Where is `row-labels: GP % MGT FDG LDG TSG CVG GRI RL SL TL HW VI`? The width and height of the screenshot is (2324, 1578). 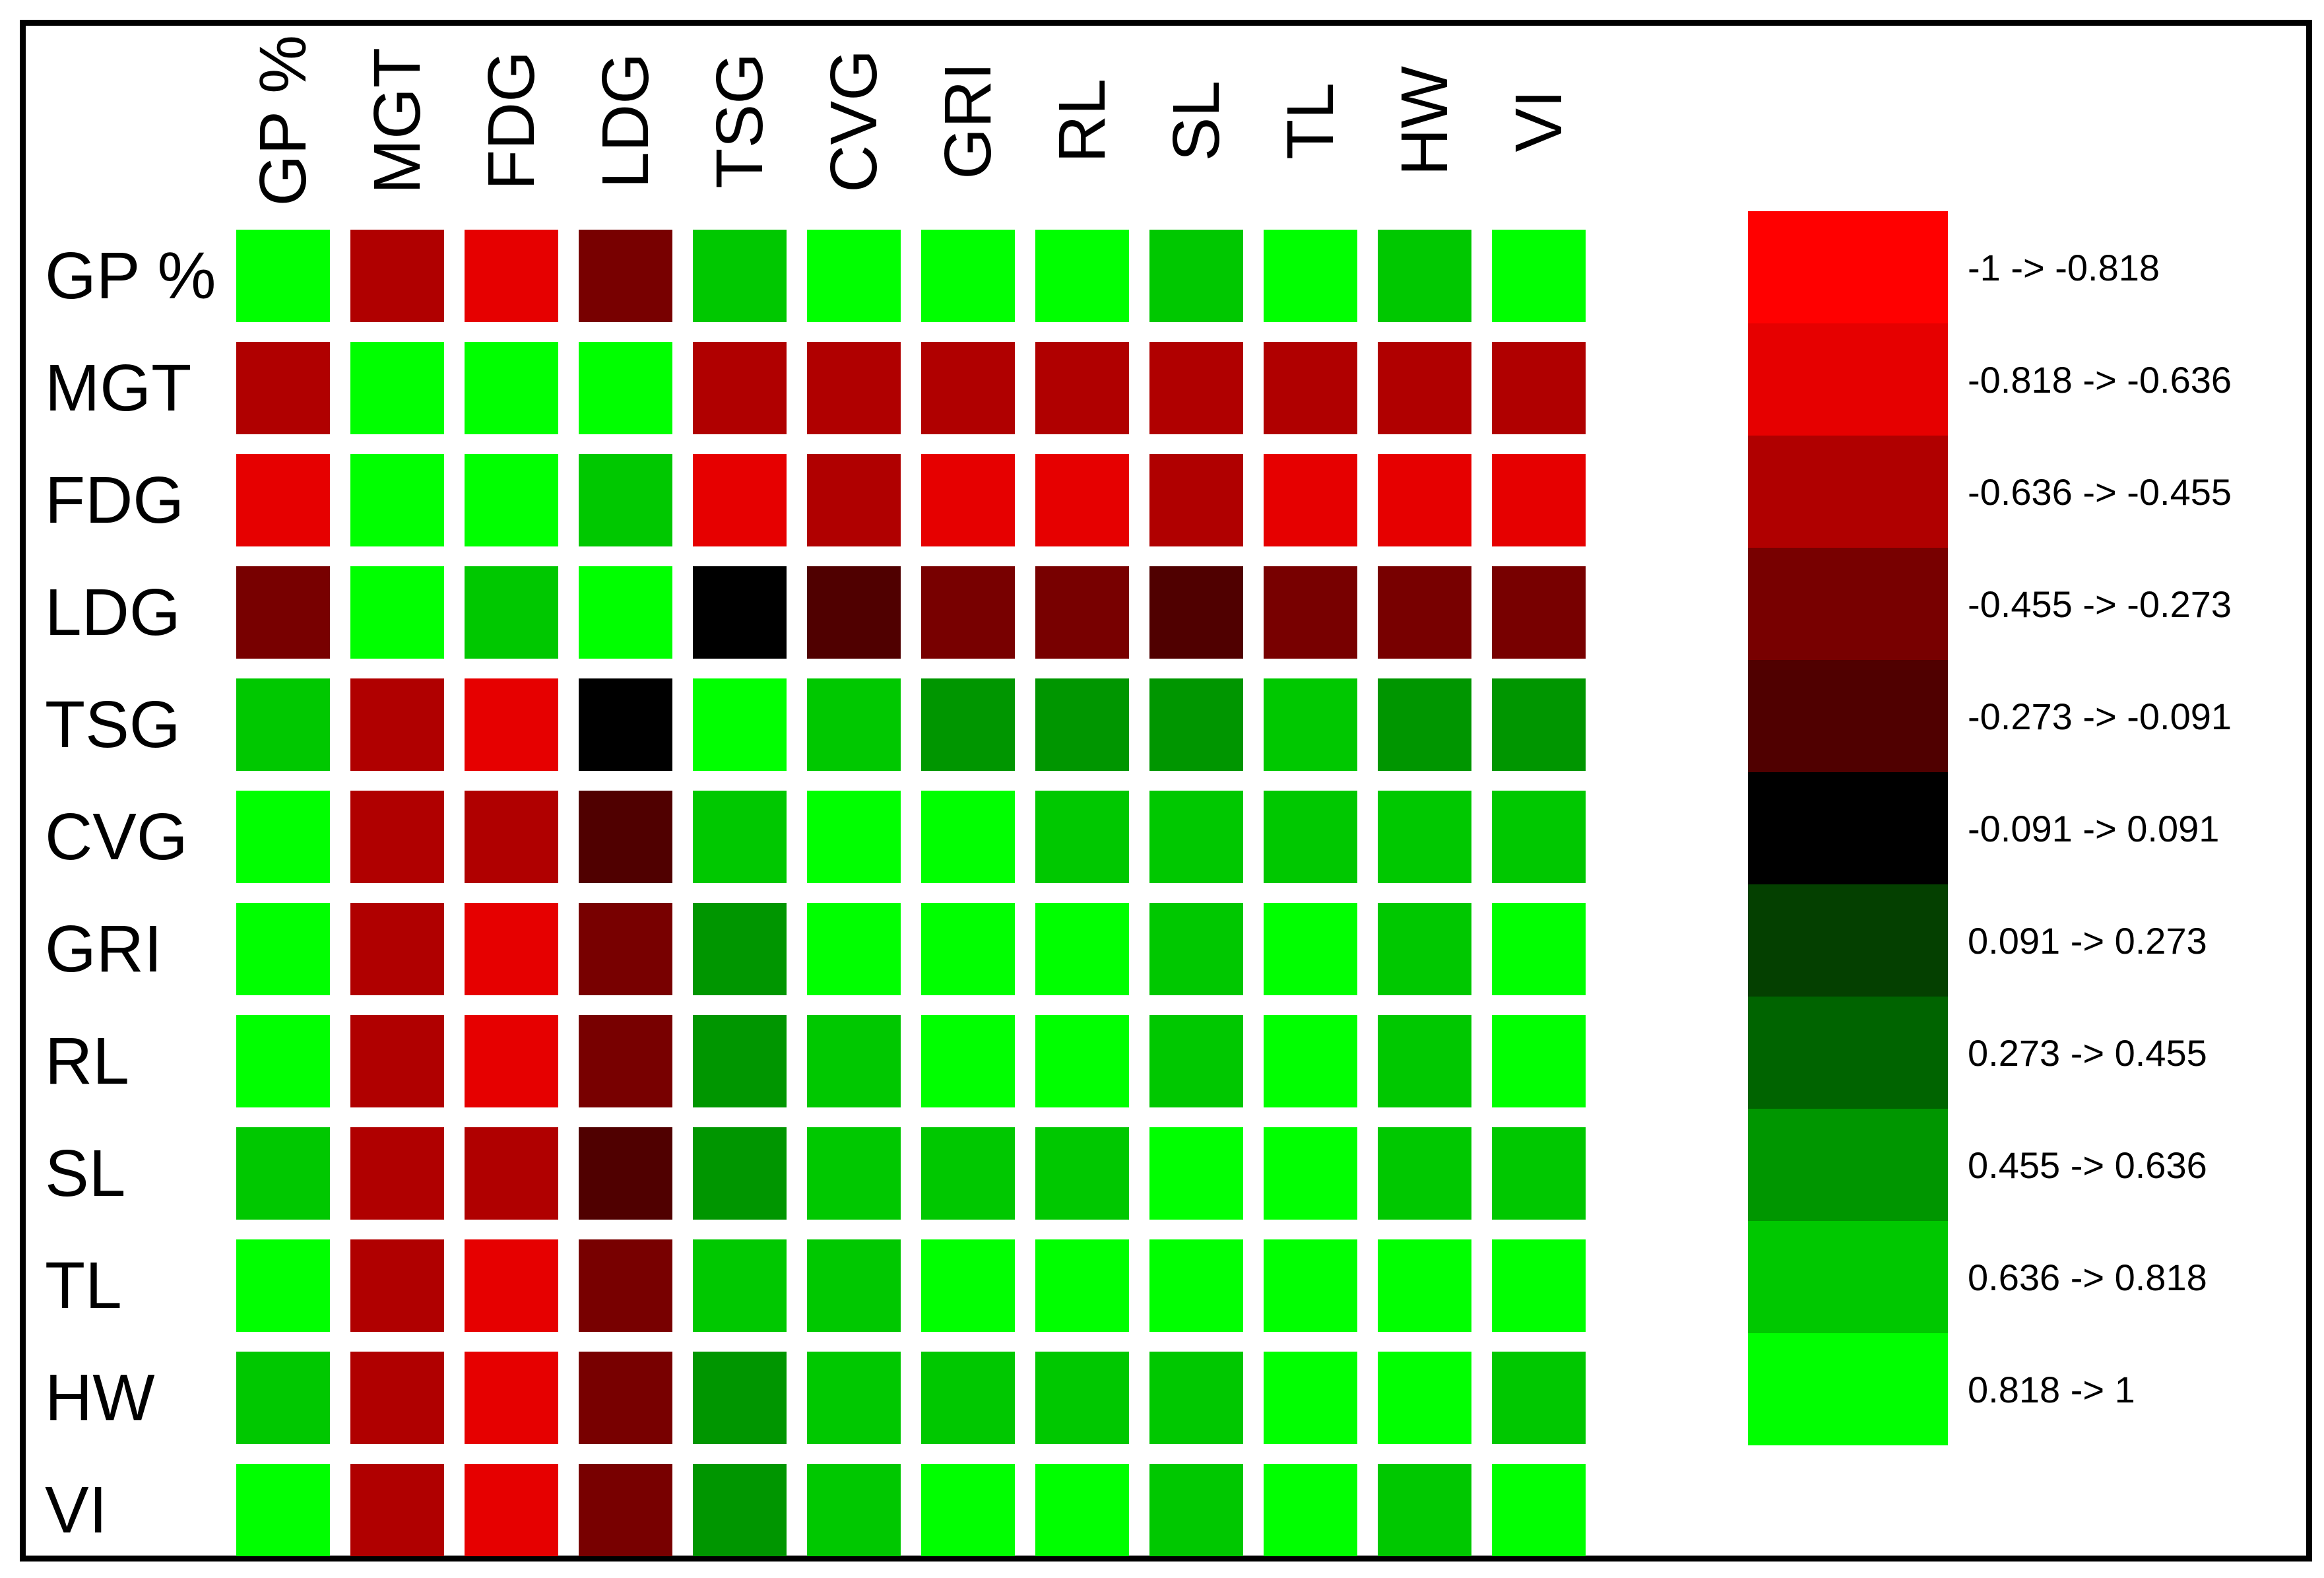
row-labels: GP % MGT FDG LDG TSG CVG GRI RL SL TL HW VI is located at coordinates (133, 893).